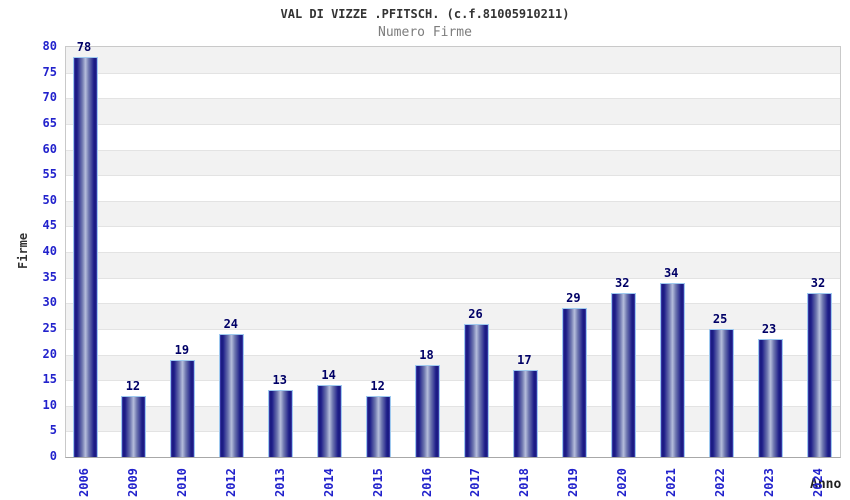  What do you see at coordinates (377, 482) in the screenshot?
I see `x-tick-label: 2015` at bounding box center [377, 482].